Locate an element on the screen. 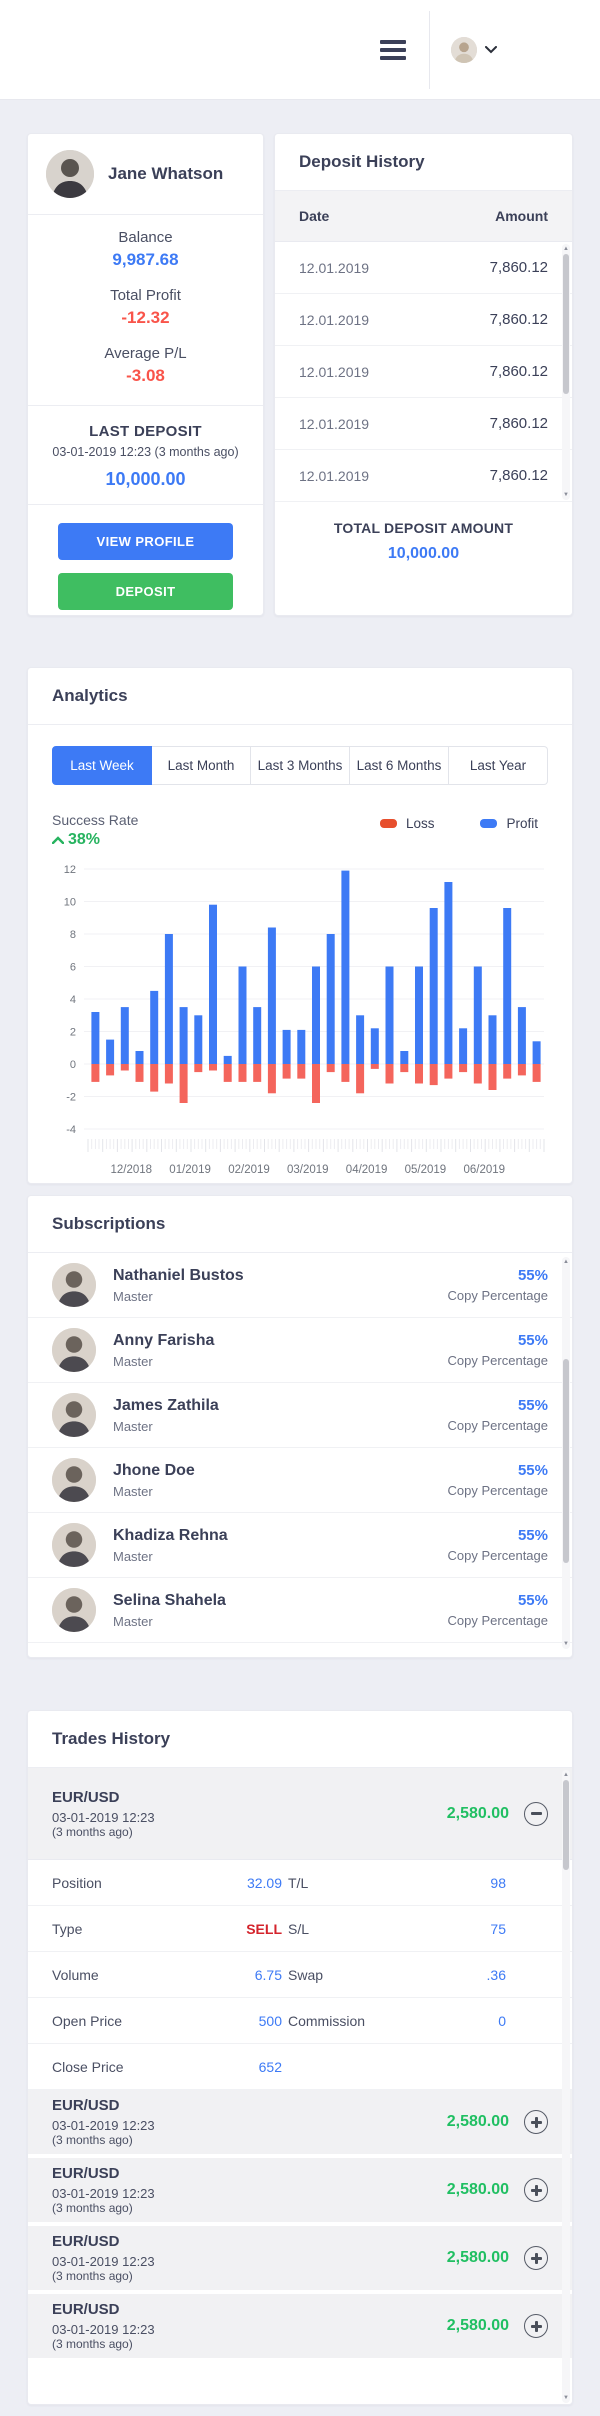 The width and height of the screenshot is (600, 2416). menu-icon is located at coordinates (393, 49).